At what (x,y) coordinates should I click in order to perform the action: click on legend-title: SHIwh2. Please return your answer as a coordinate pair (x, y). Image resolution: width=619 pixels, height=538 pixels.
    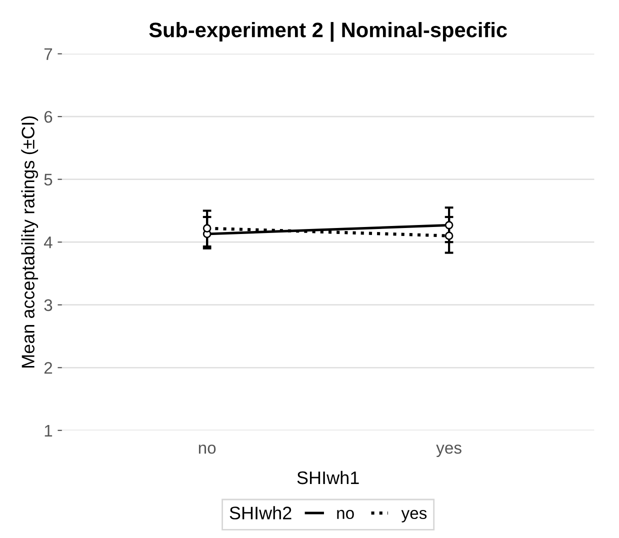
    Looking at the image, I should click on (261, 513).